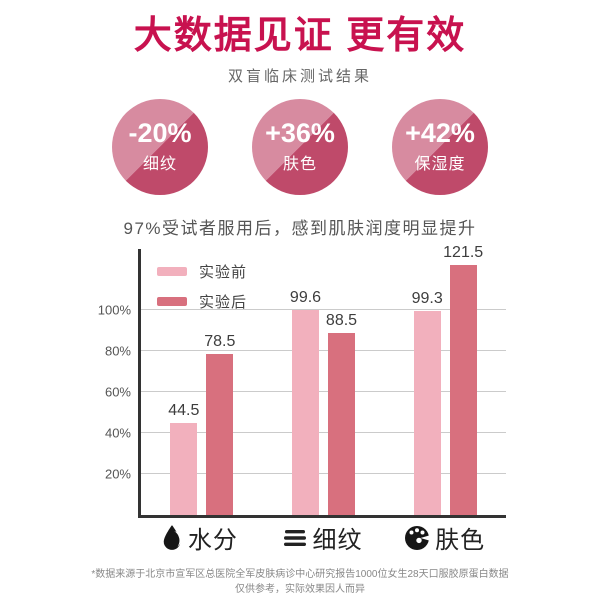 Image resolution: width=600 pixels, height=600 pixels. What do you see at coordinates (202, 286) in the screenshot?
I see `chart-legend: 实验前 实验后` at bounding box center [202, 286].